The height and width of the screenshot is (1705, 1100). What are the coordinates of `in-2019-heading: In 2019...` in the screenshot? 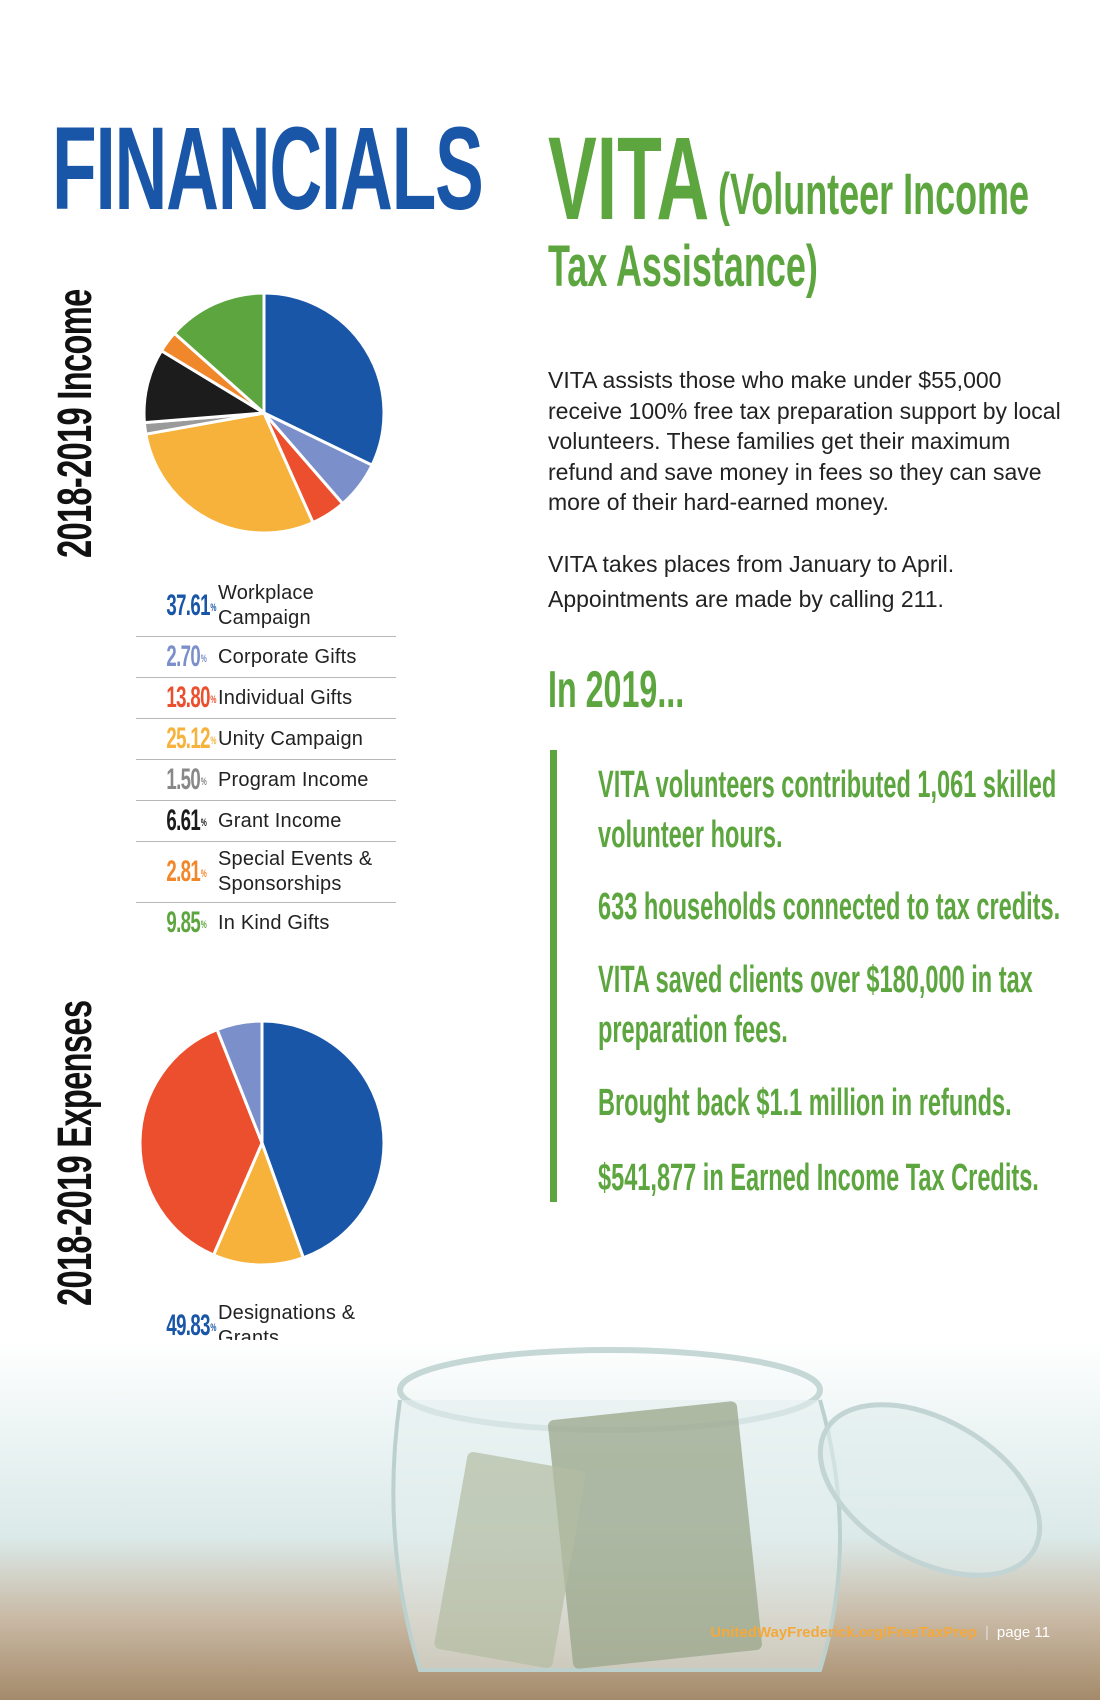 It's located at (616, 690).